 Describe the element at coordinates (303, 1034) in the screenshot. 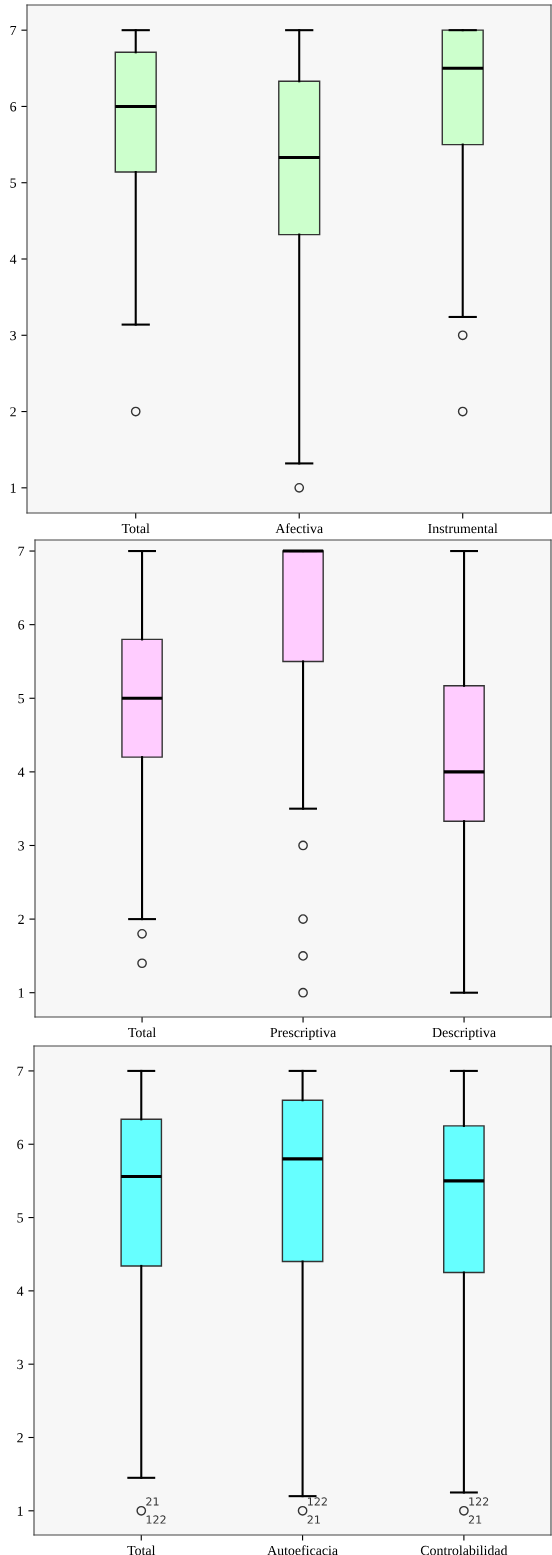

I see `x-tick-label: Prescriptiva` at that location.